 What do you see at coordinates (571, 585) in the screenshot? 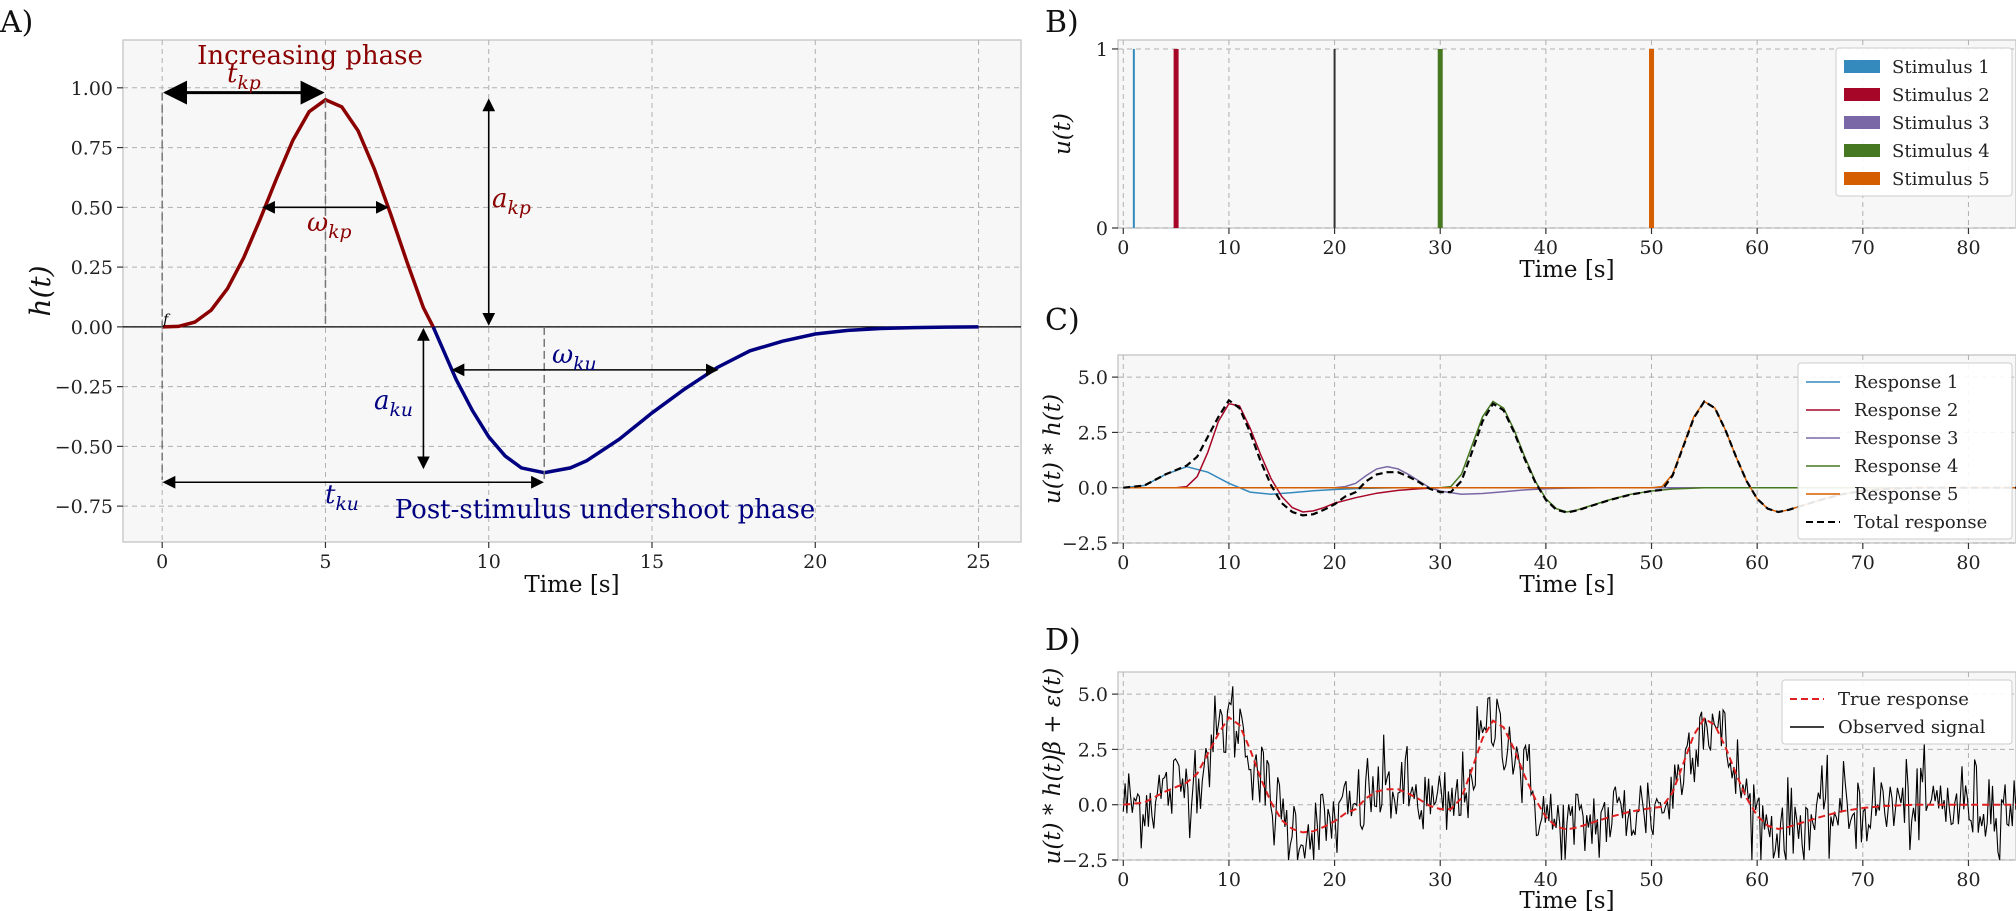
I see `panel-a-xlabel: Time [s]` at bounding box center [571, 585].